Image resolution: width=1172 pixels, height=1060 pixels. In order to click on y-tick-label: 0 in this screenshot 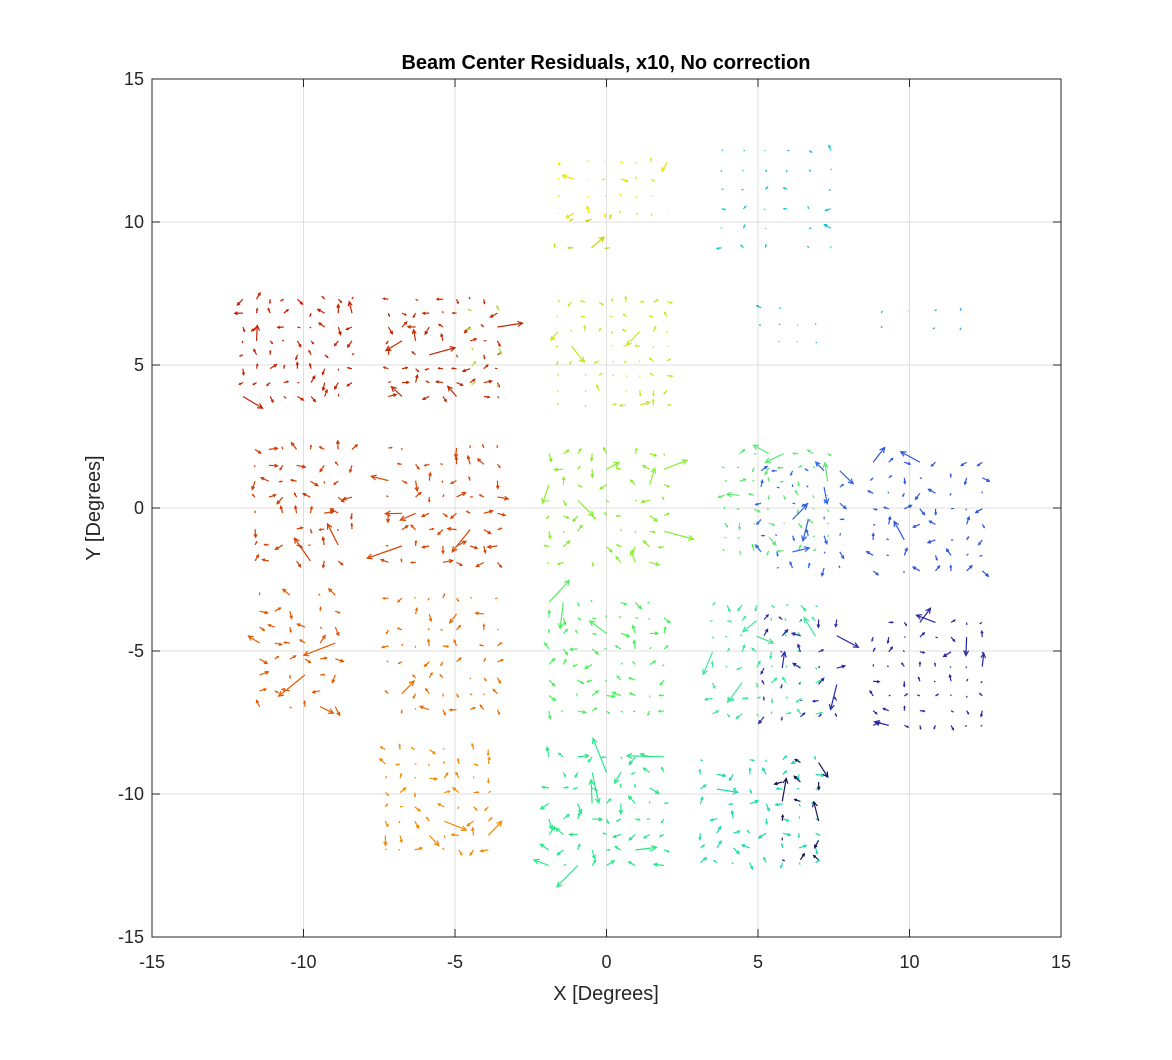, I will do `click(139, 508)`.